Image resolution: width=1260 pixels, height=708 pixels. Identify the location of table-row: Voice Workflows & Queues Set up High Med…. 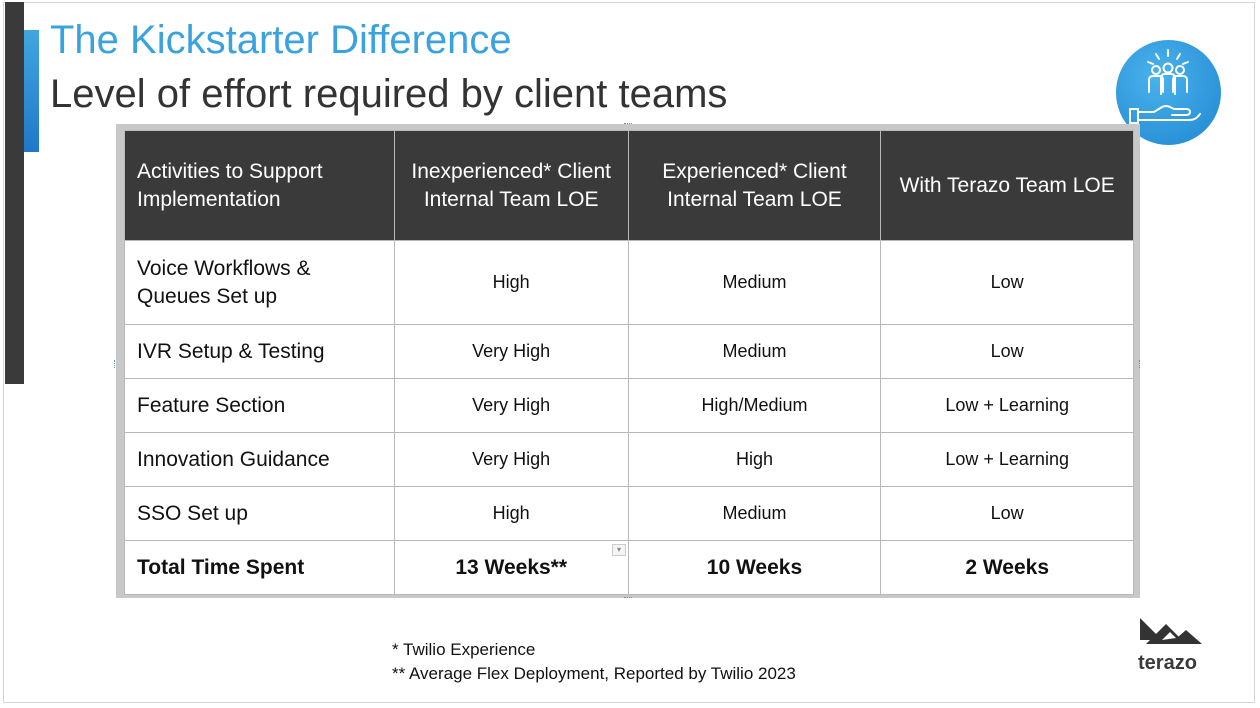
(629, 282).